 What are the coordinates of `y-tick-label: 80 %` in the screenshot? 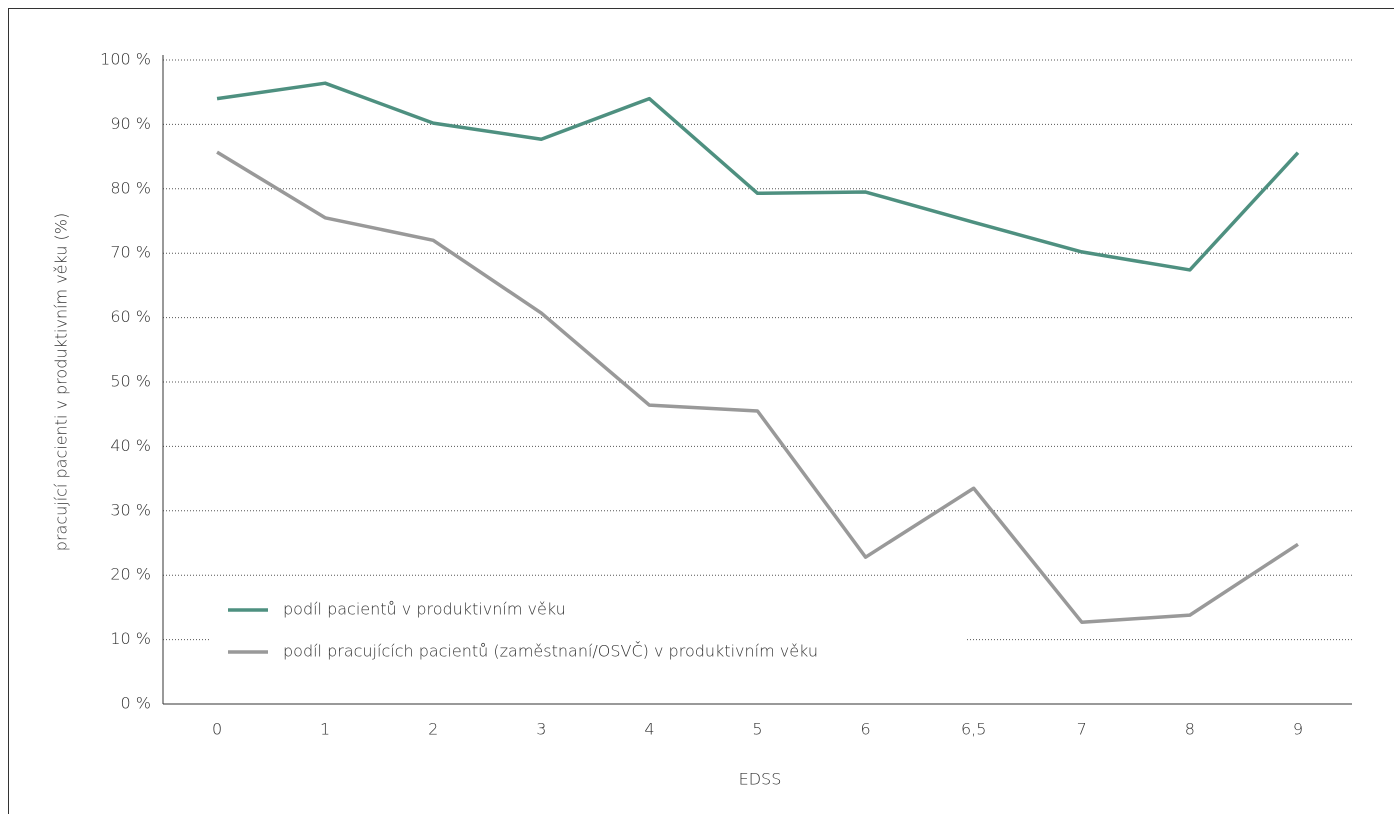 It's located at (130, 187).